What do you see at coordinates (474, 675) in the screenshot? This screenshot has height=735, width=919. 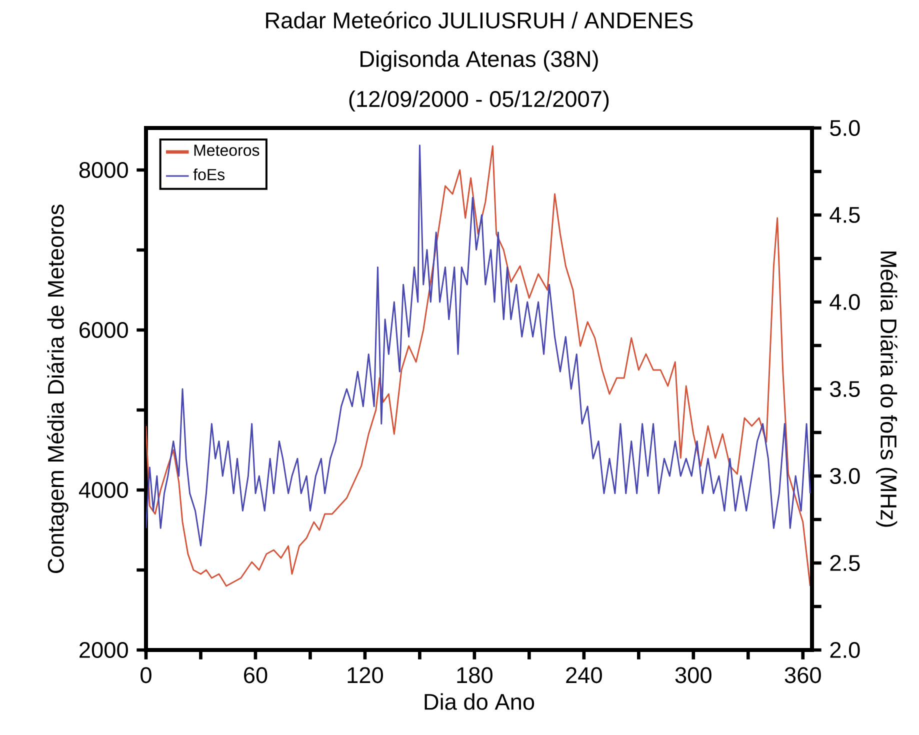 I see `x-tick-label: 180` at bounding box center [474, 675].